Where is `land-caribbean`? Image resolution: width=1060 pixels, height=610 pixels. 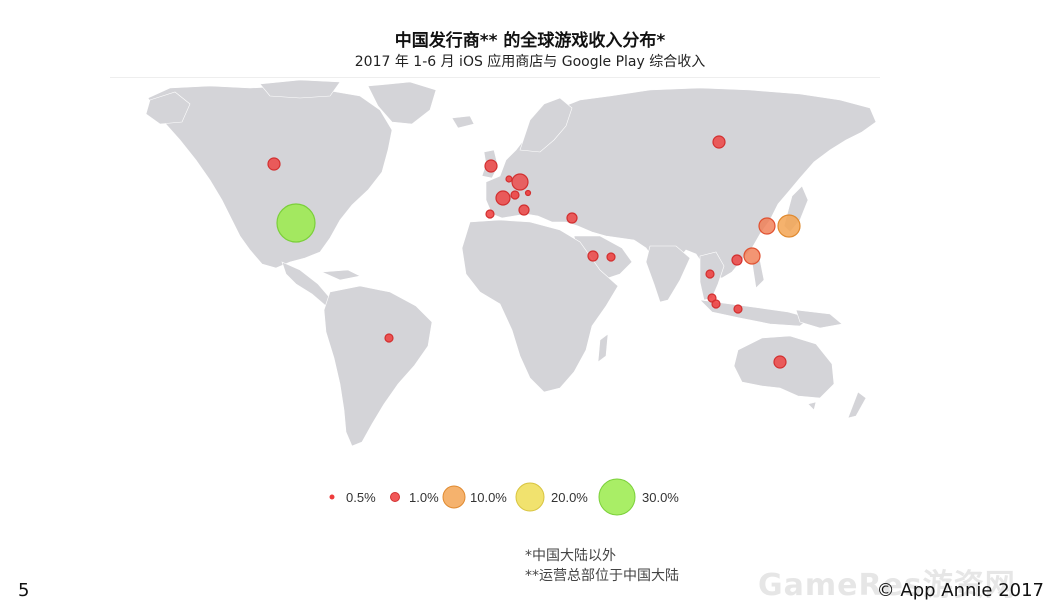 land-caribbean is located at coordinates (341, 275).